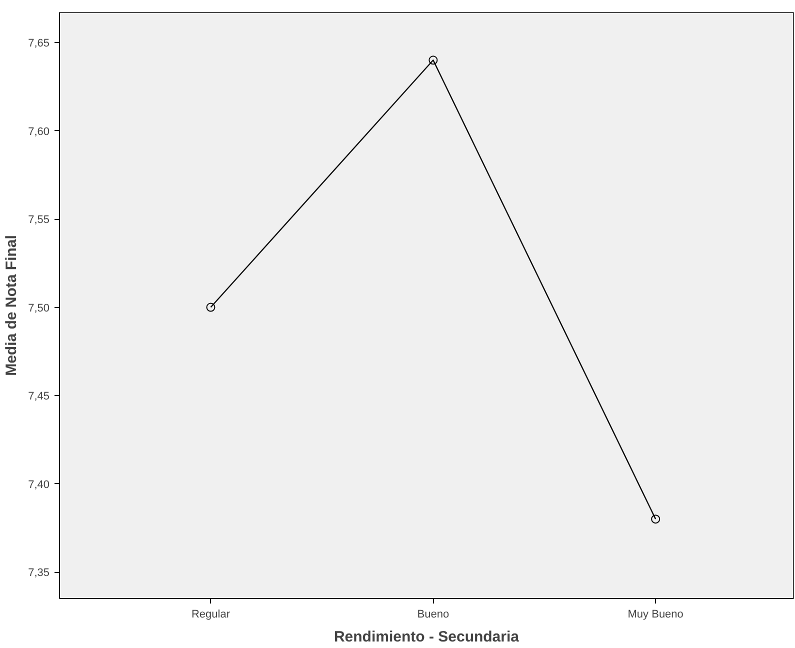 This screenshot has height=648, width=795. I want to click on x-tick-label: Bueno, so click(433, 614).